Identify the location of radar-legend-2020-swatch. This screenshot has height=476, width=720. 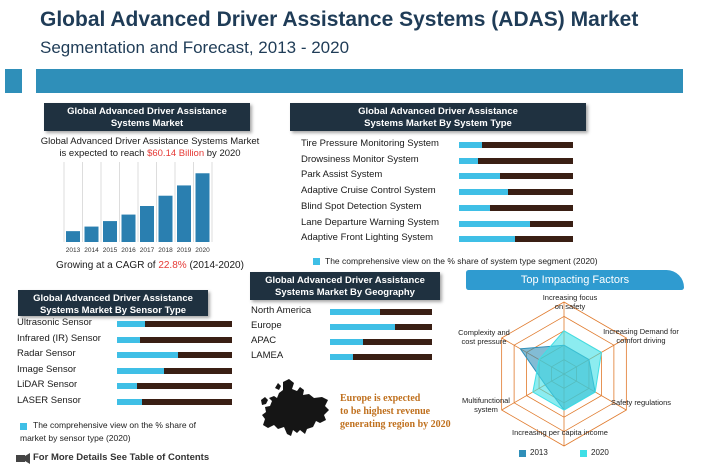
(583, 453).